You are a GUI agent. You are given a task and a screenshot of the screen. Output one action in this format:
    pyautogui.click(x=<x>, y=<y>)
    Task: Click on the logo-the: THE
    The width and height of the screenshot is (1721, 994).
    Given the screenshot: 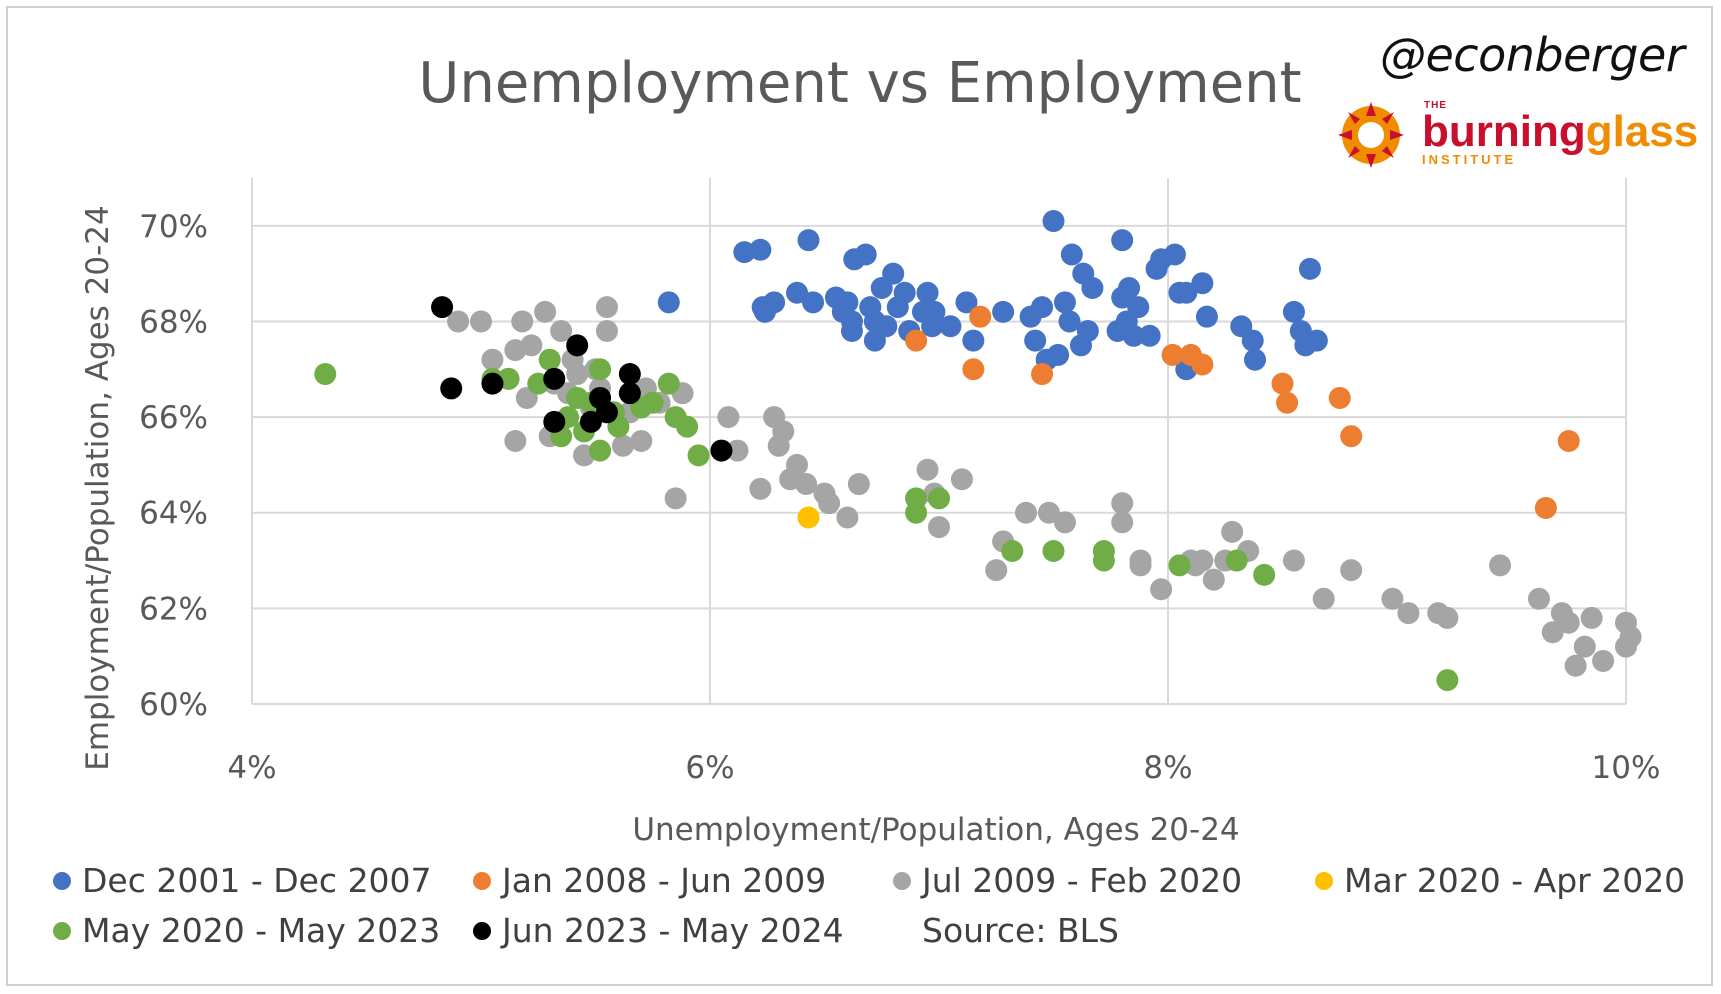 What is the action you would take?
    pyautogui.click(x=1435, y=105)
    